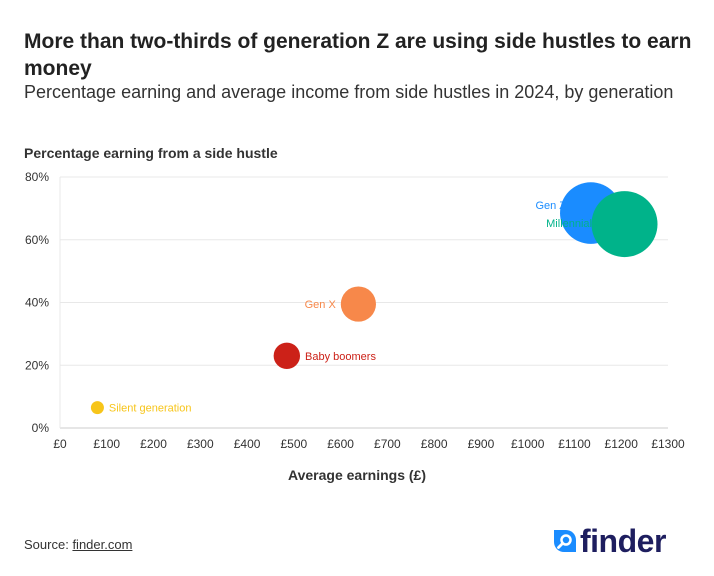 Image resolution: width=714 pixels, height=576 pixels. I want to click on x-tick-label: £500, so click(293, 444).